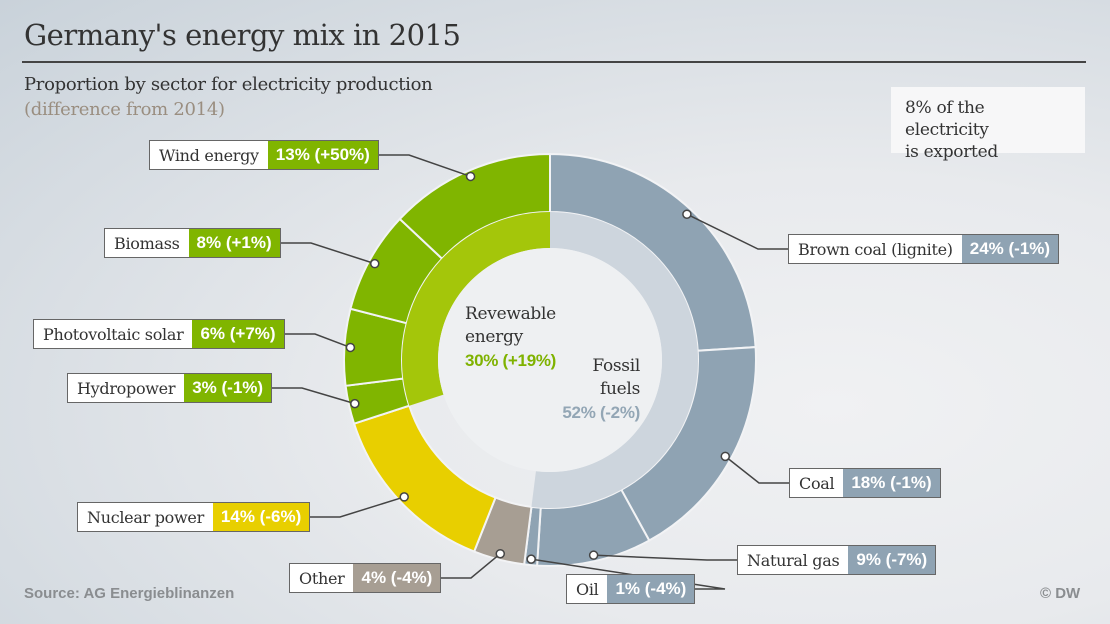 The width and height of the screenshot is (1110, 624). I want to click on source-note: Source: AG Energieblinanzen, so click(129, 593).